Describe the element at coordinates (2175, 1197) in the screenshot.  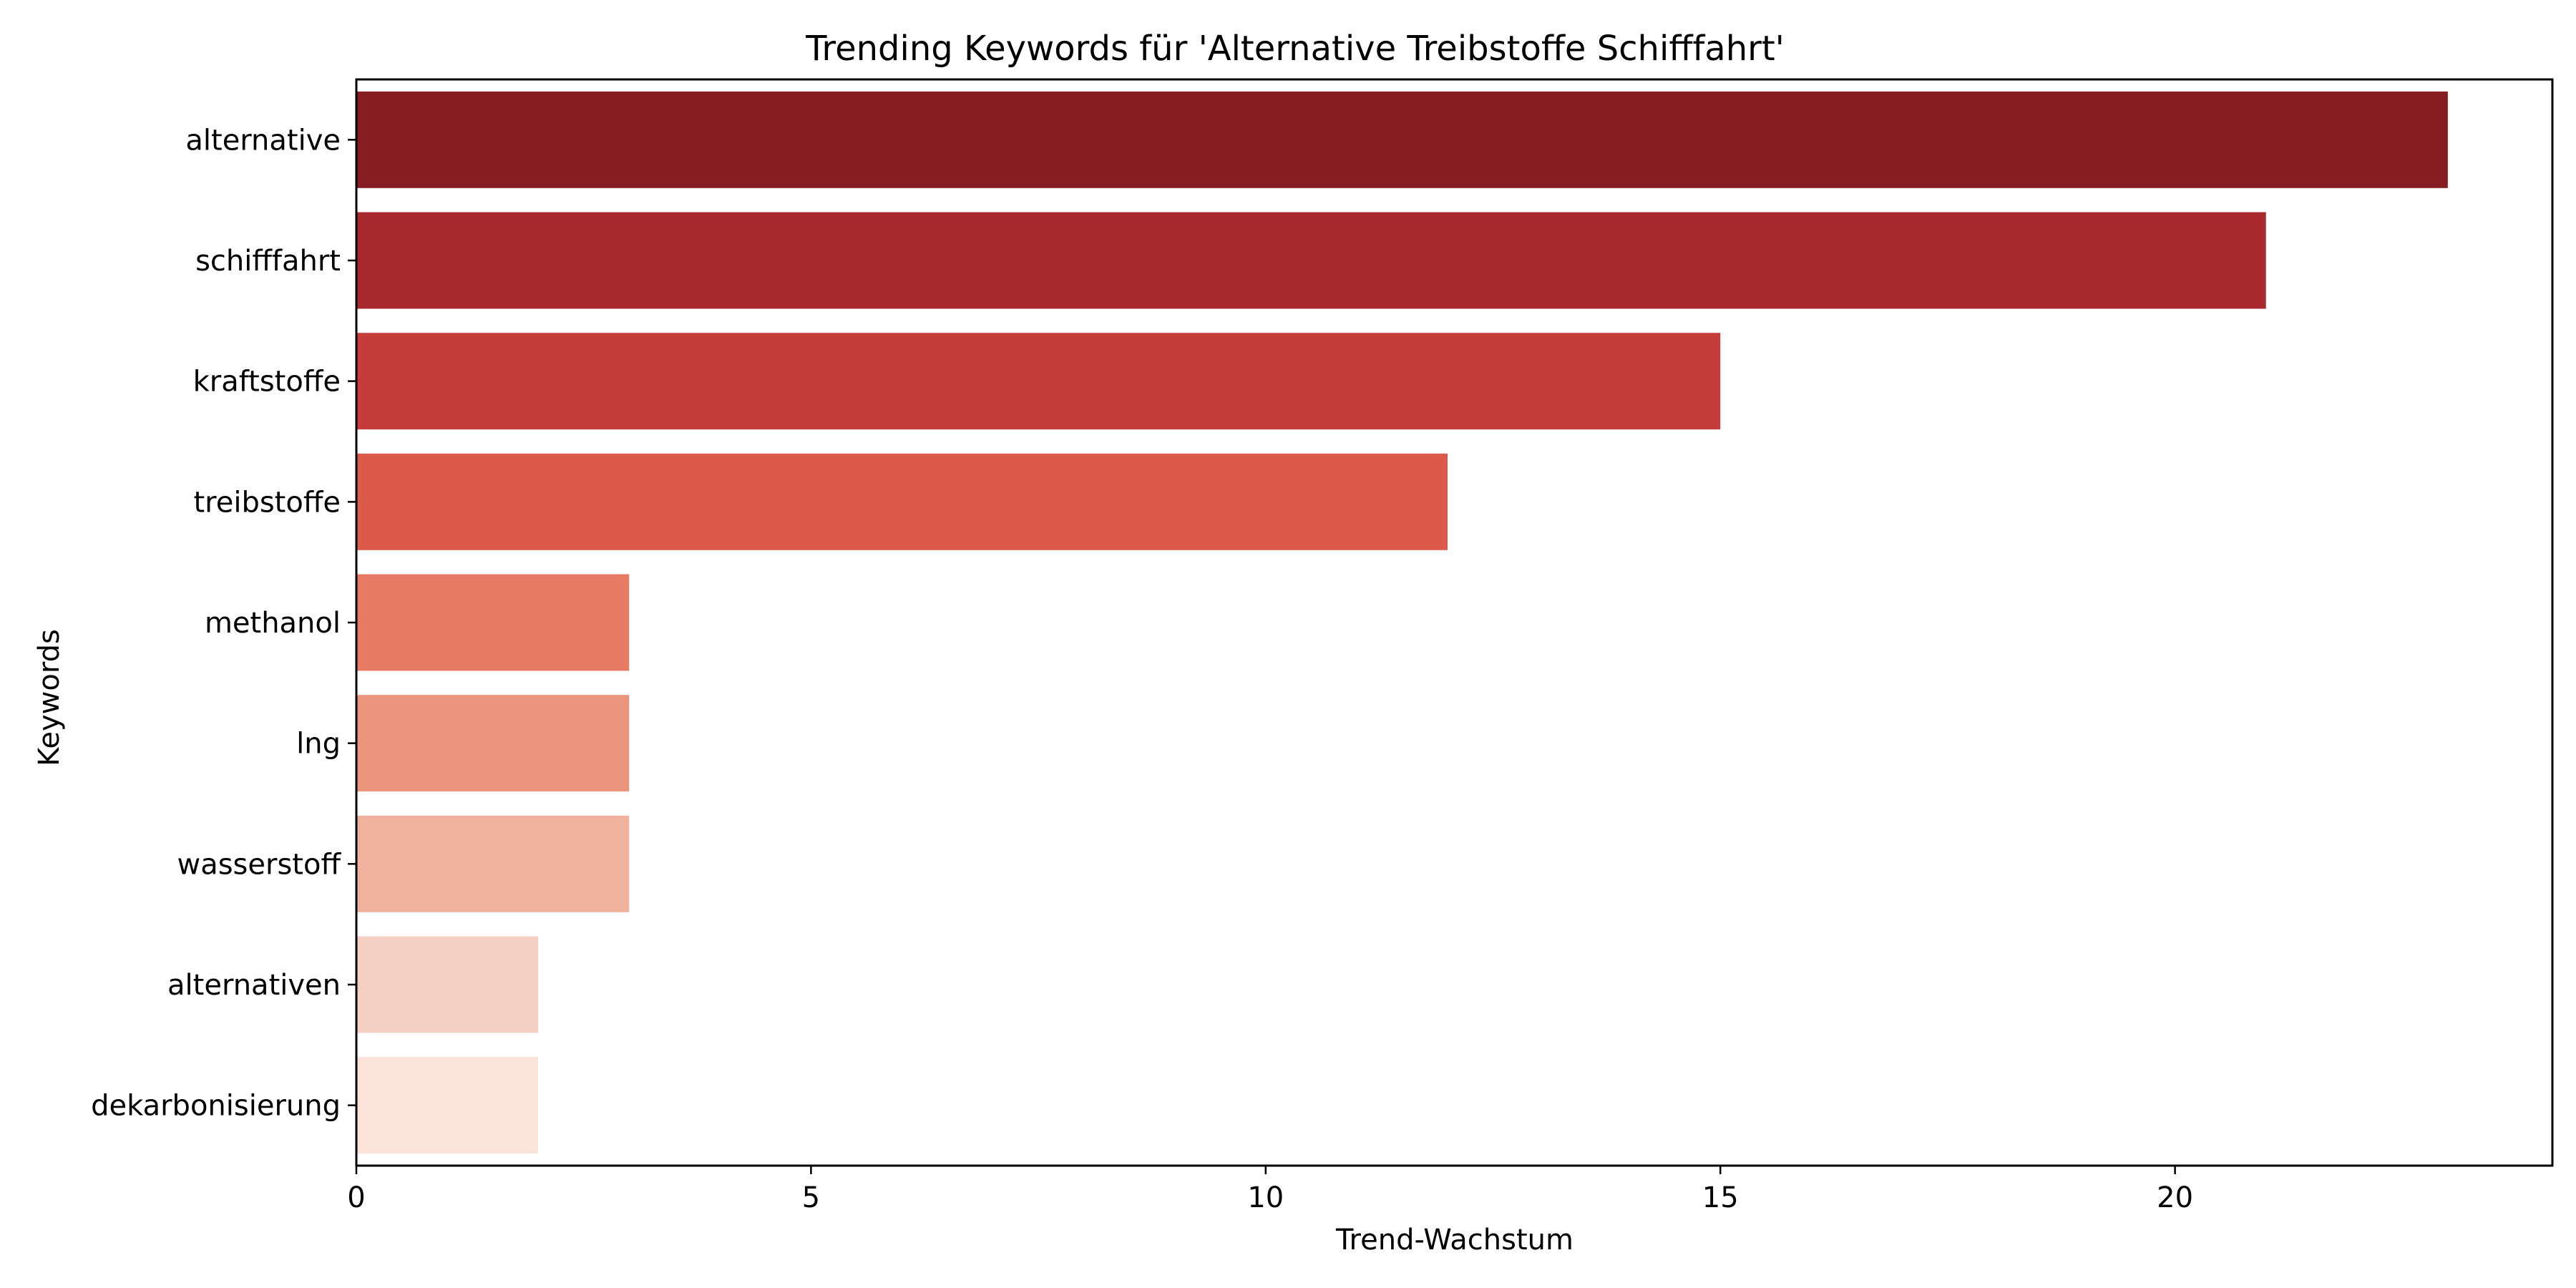
I see `x-tick-label: 20` at that location.